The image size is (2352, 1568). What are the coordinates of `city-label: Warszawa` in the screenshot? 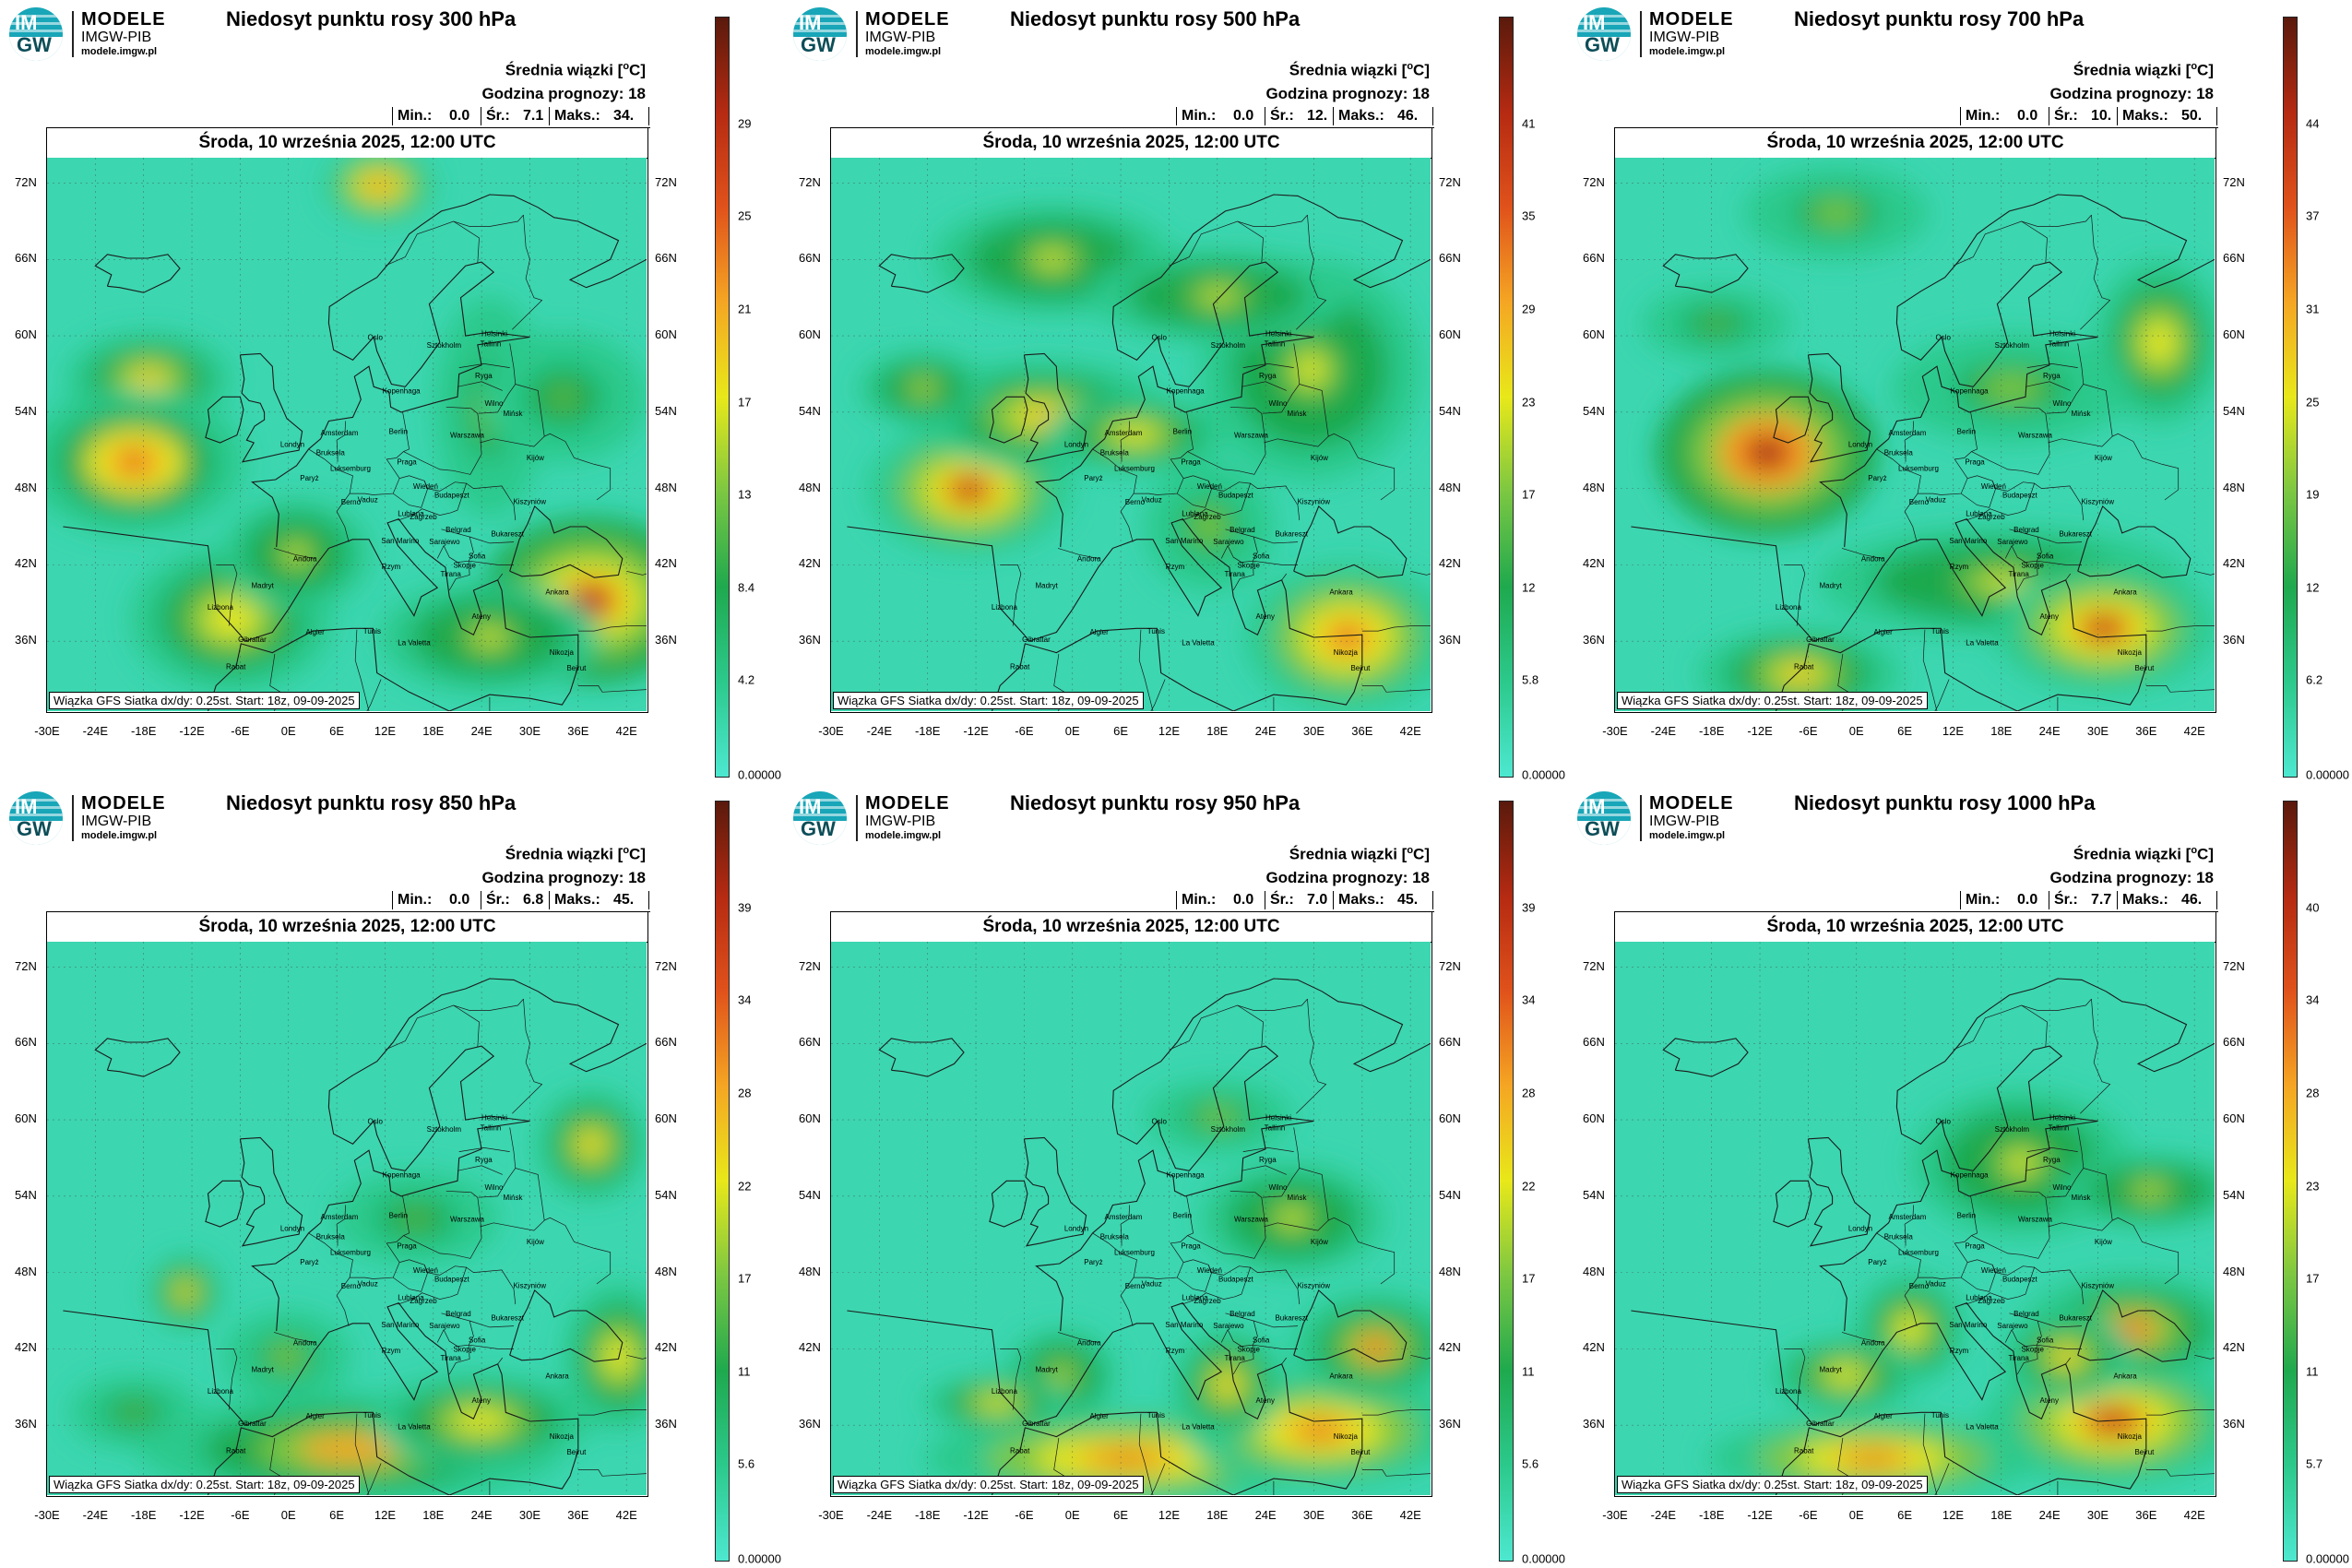 It's located at (2035, 1220).